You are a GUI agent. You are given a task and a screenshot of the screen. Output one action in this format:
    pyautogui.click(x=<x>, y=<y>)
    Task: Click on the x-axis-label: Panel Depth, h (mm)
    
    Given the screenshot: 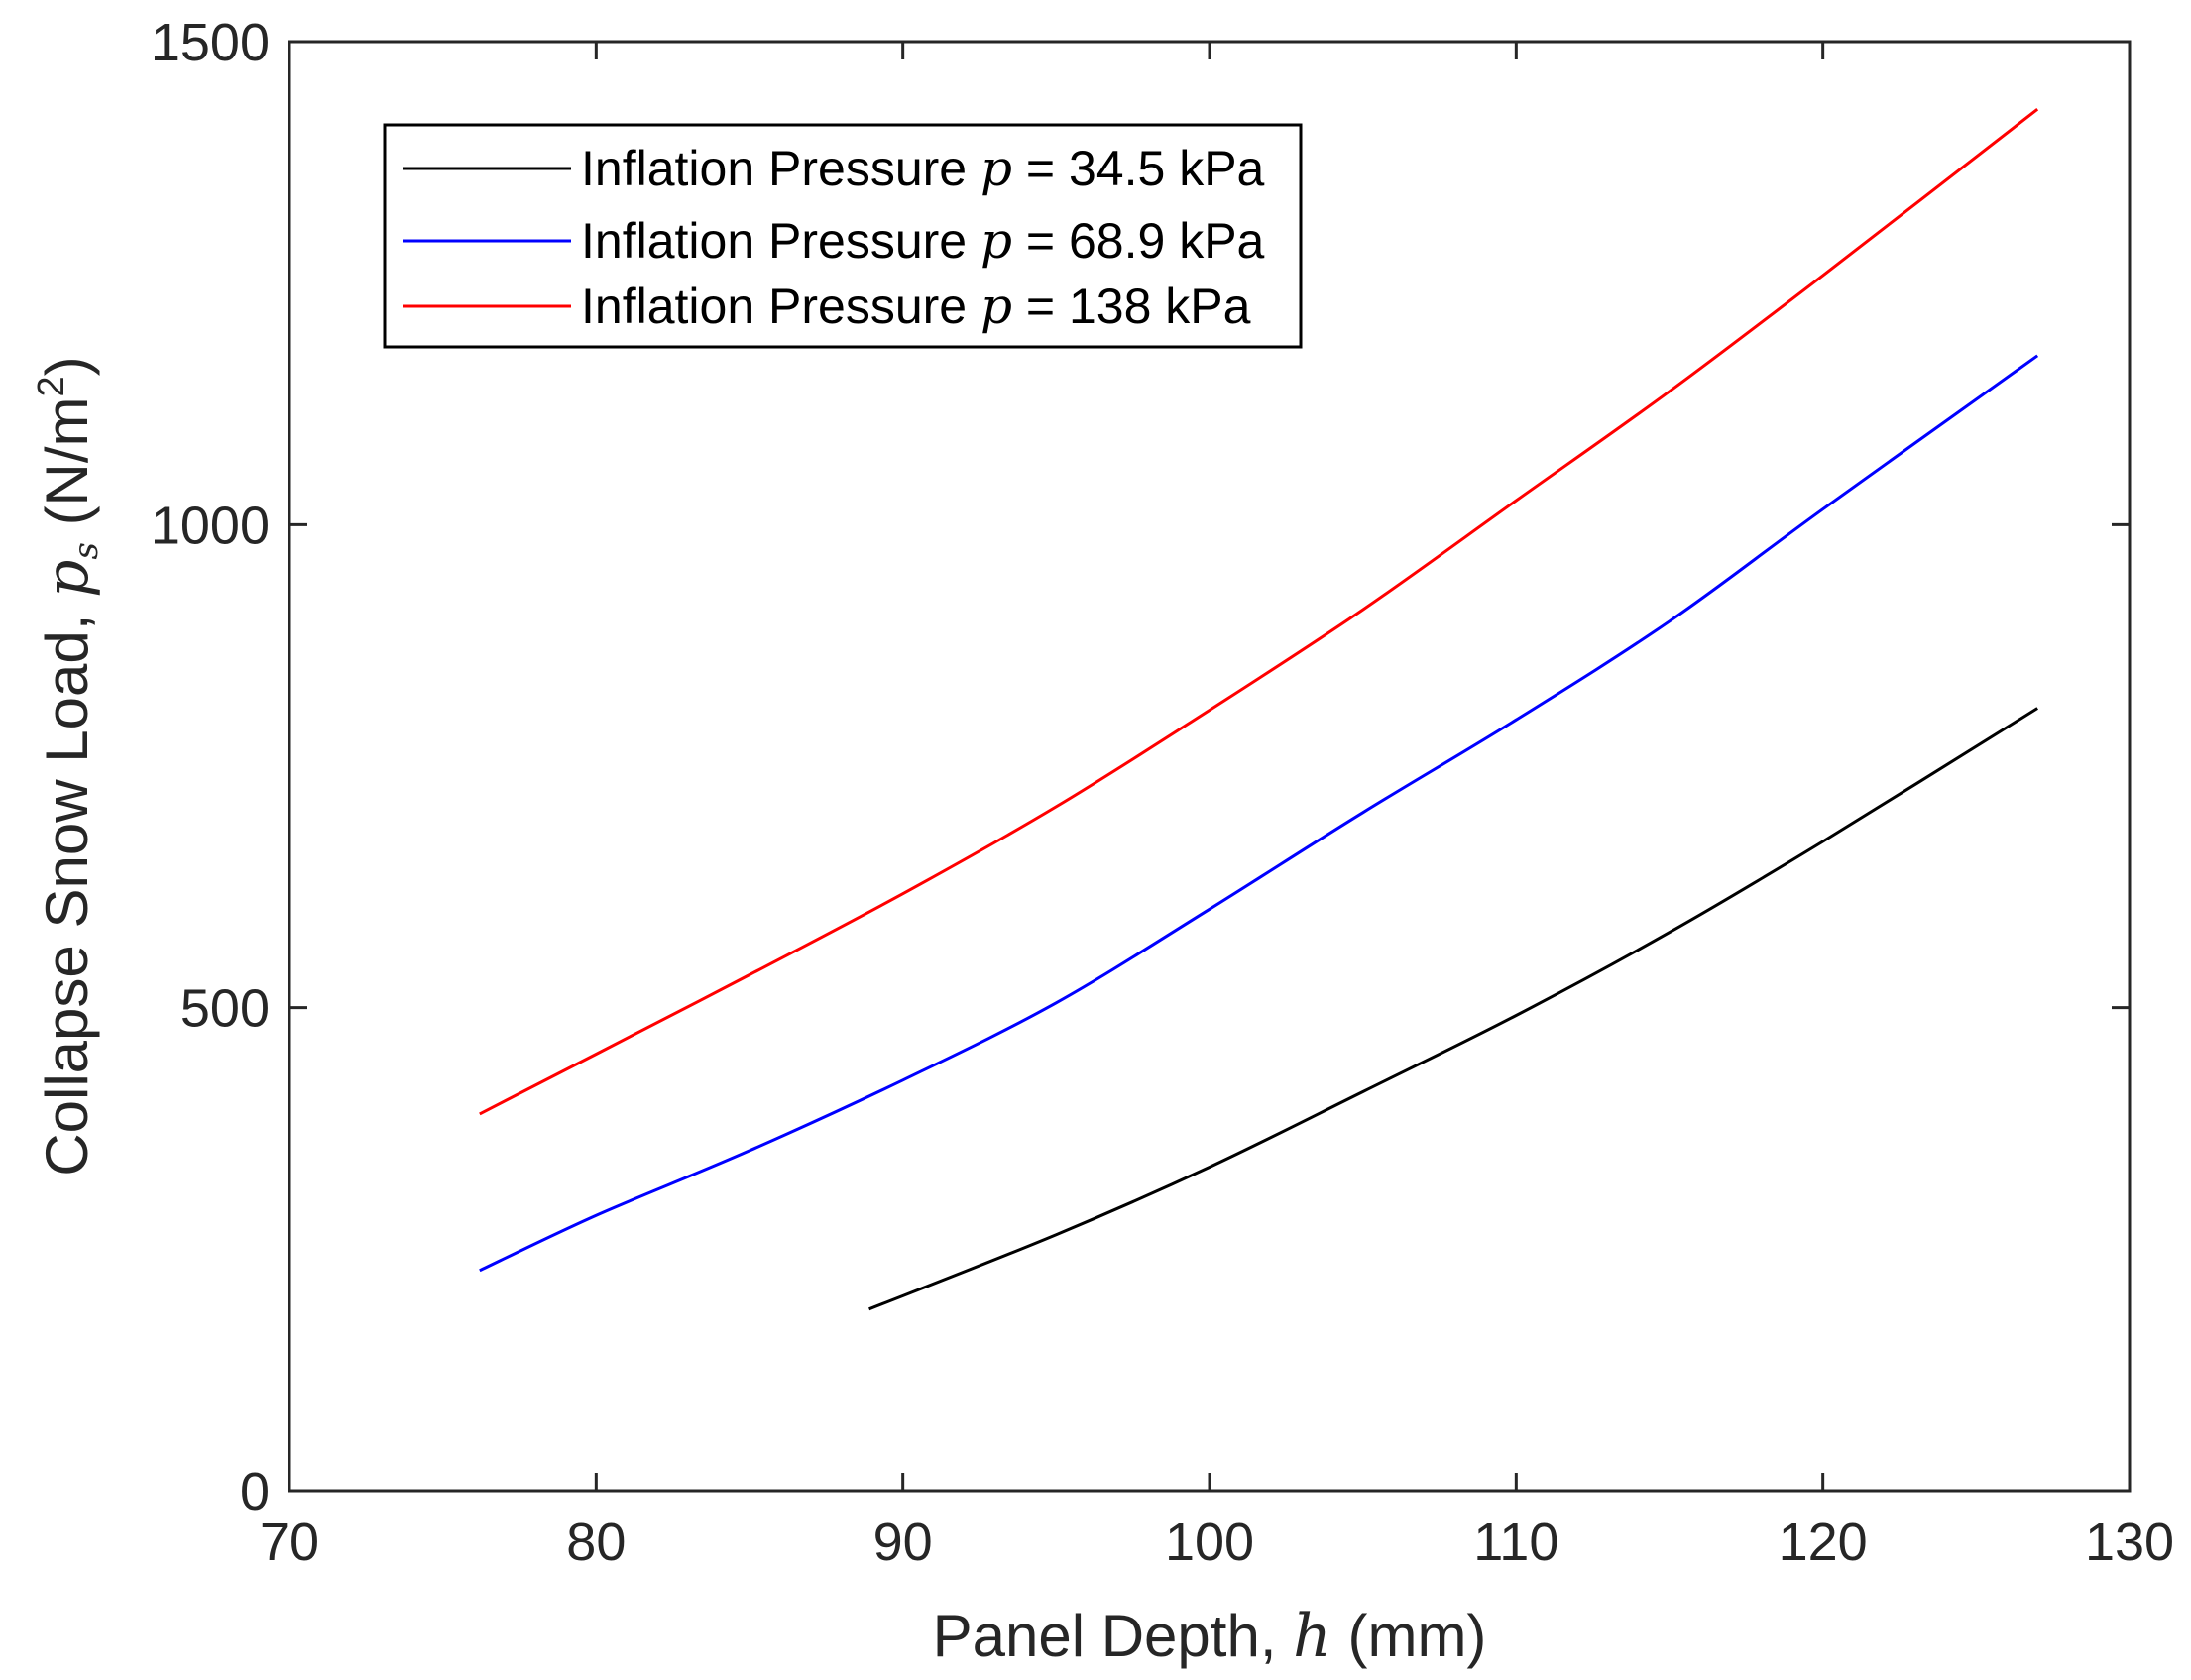 What is the action you would take?
    pyautogui.click(x=1210, y=1636)
    